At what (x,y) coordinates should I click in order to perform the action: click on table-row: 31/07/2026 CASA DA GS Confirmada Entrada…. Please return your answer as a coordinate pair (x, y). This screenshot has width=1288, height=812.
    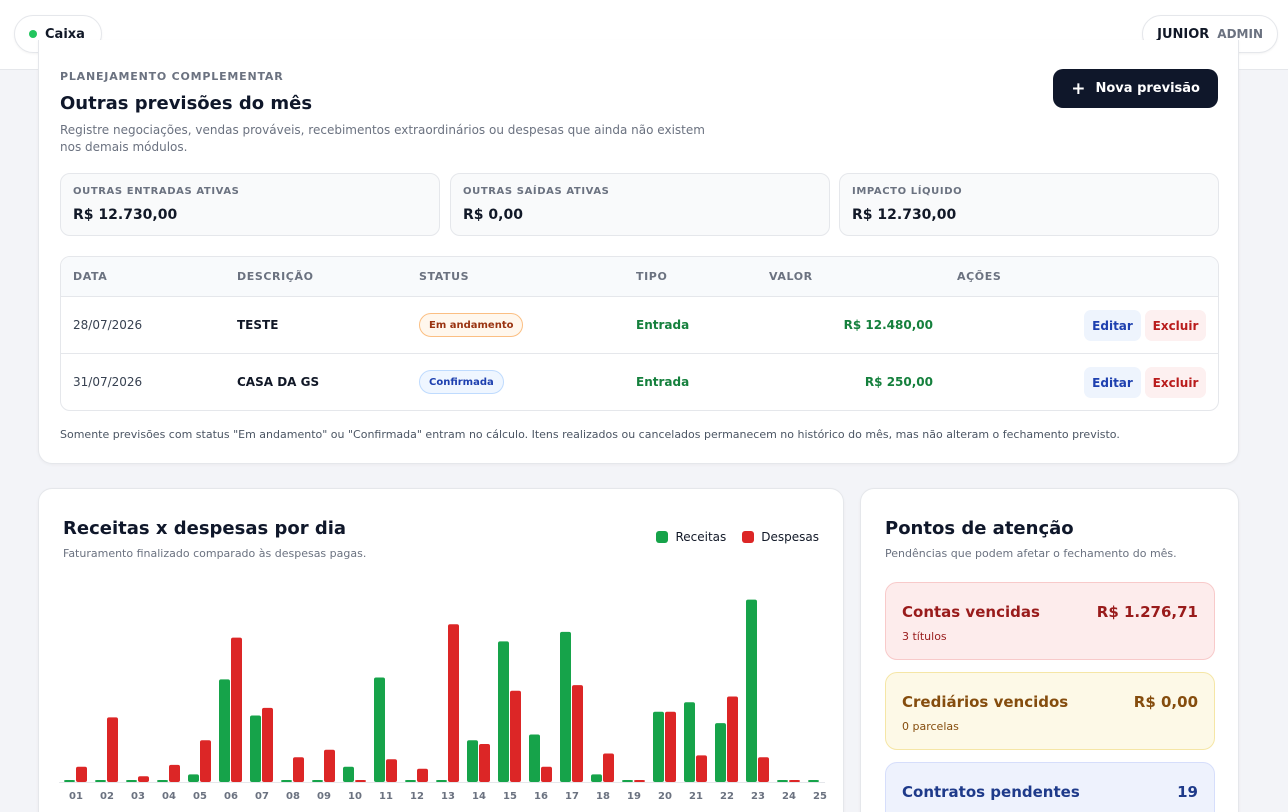
    Looking at the image, I should click on (639, 382).